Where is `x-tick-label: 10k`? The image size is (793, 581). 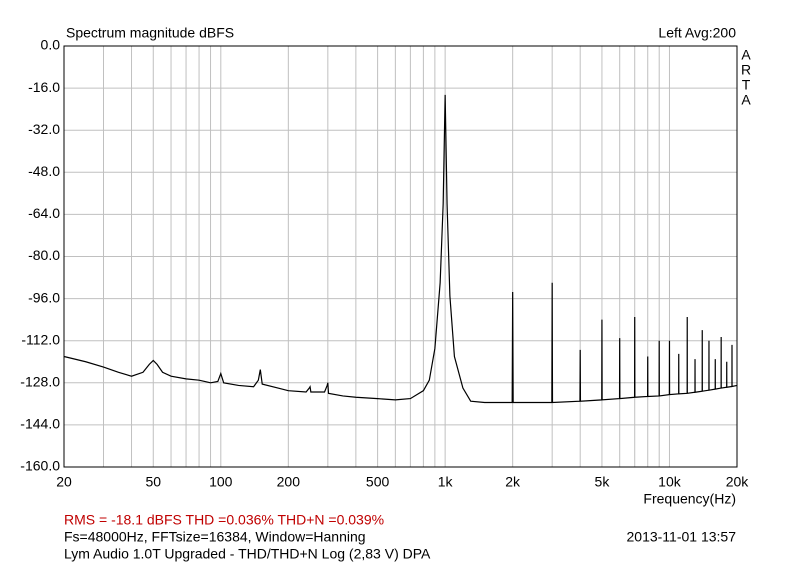 x-tick-label: 10k is located at coordinates (670, 482).